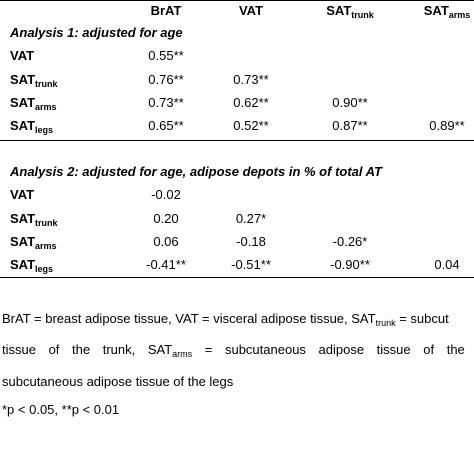 The height and width of the screenshot is (474, 474). What do you see at coordinates (166, 241) in the screenshot?
I see `cell: 0.06` at bounding box center [166, 241].